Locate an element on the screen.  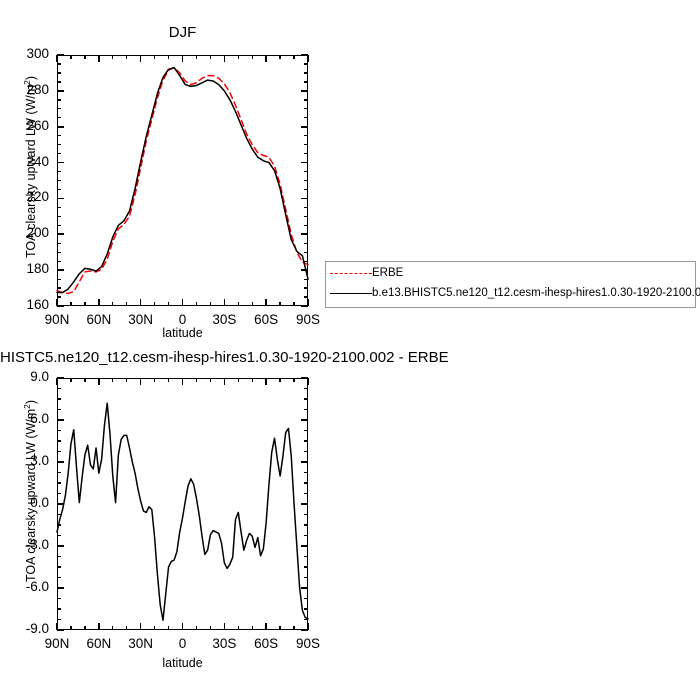
legend-label-erbe: ERBE is located at coordinates (388, 273).